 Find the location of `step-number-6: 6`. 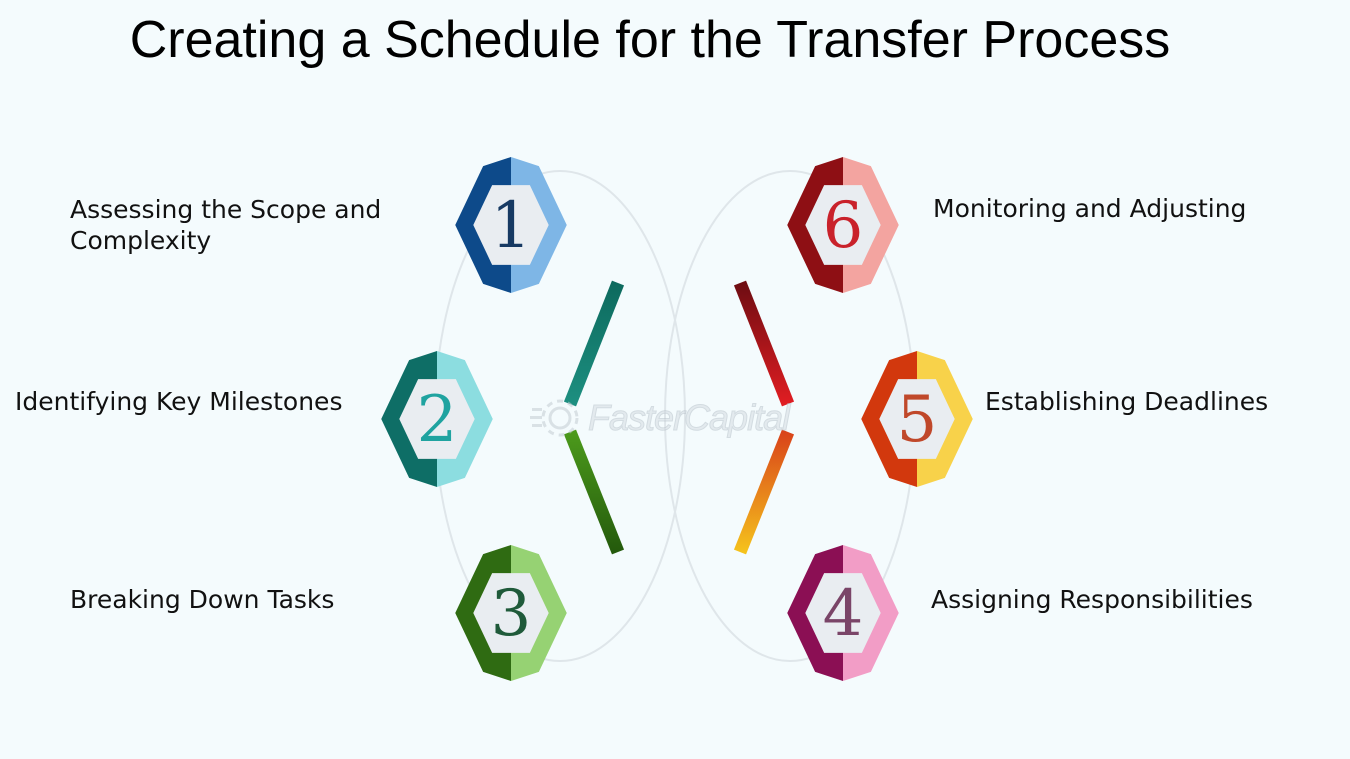

step-number-6: 6 is located at coordinates (843, 226).